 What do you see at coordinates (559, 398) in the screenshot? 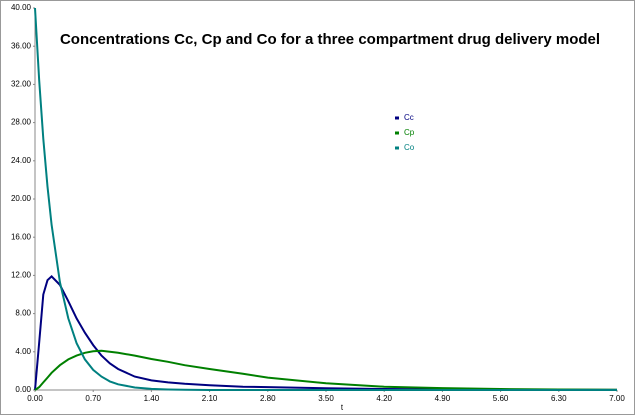
I see `x-tick-label: 6.30` at bounding box center [559, 398].